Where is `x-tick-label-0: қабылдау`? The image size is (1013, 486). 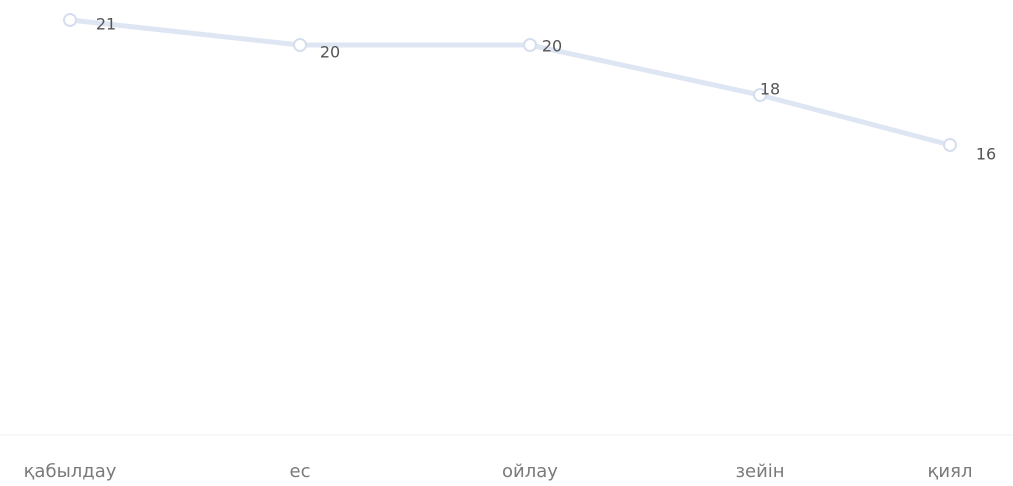
x-tick-label-0: қабылдау is located at coordinates (70, 471).